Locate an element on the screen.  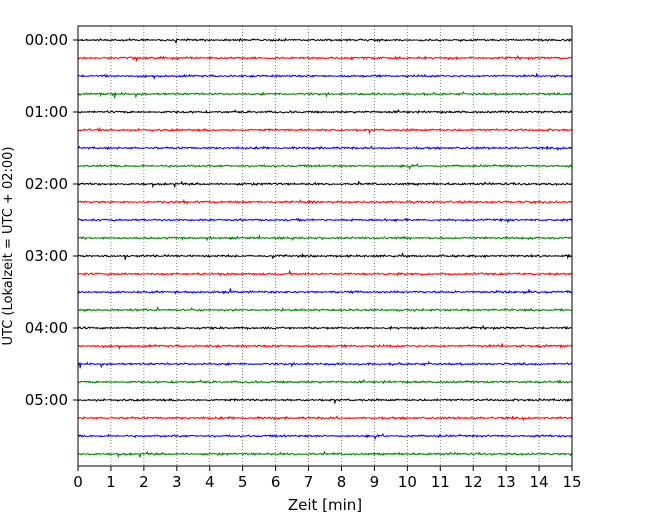
trace-00:15 is located at coordinates (325, 58).